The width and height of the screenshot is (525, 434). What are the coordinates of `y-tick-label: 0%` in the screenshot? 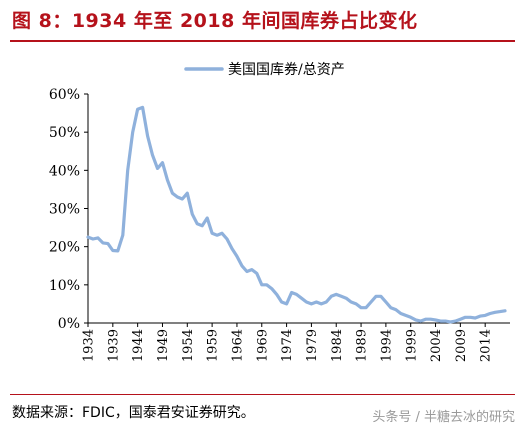 It's located at (69, 324).